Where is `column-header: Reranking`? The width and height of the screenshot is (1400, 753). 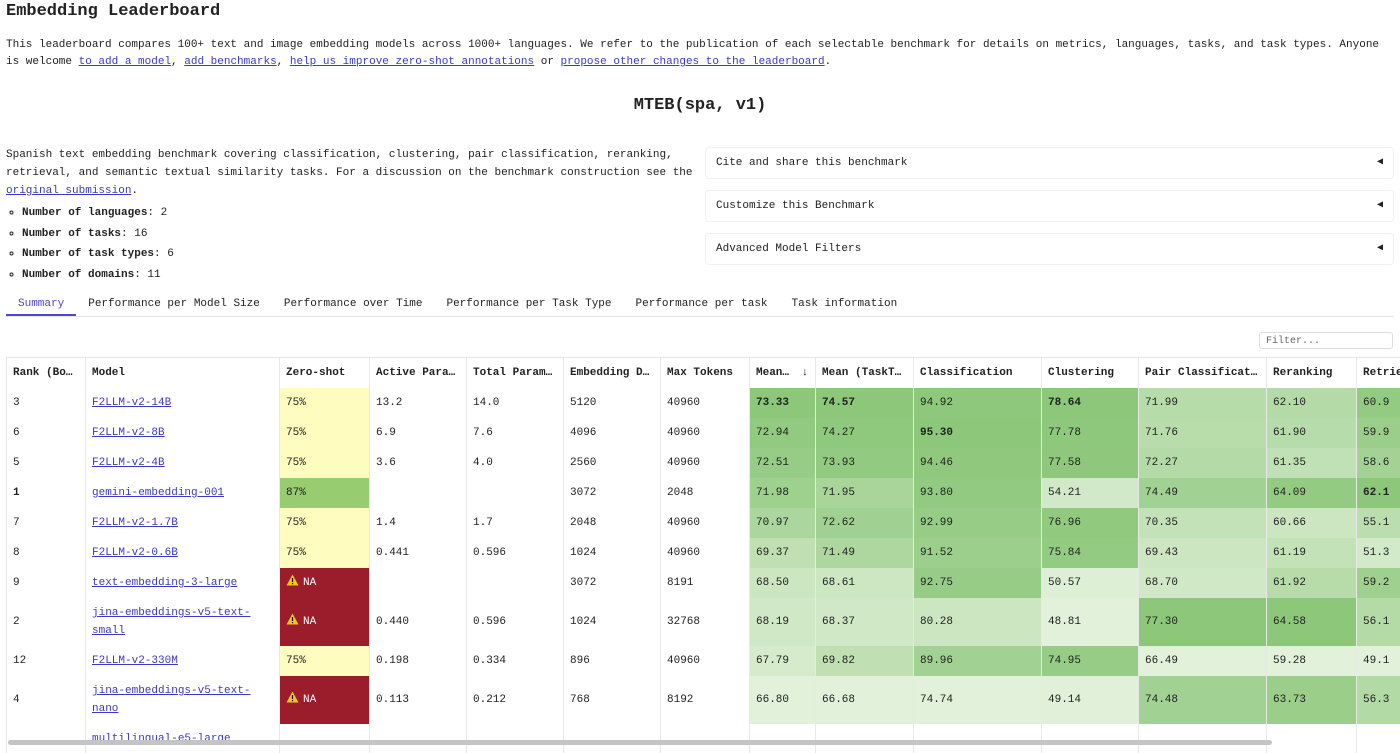
column-header: Reranking is located at coordinates (1312, 373).